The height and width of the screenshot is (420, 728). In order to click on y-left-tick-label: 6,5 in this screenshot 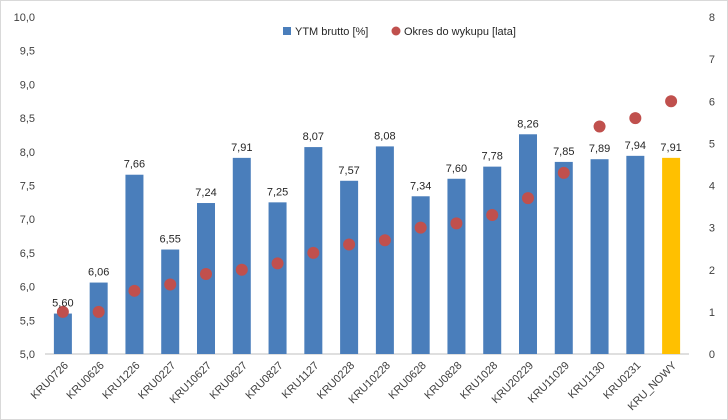, I will do `click(27, 254)`.